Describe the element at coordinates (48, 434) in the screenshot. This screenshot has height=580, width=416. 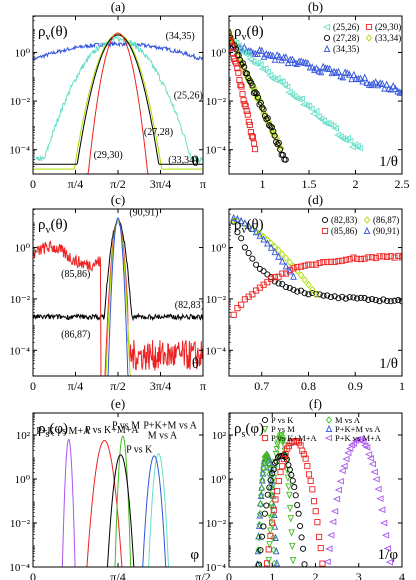
I see `y-axis-label-sub: s` at that location.